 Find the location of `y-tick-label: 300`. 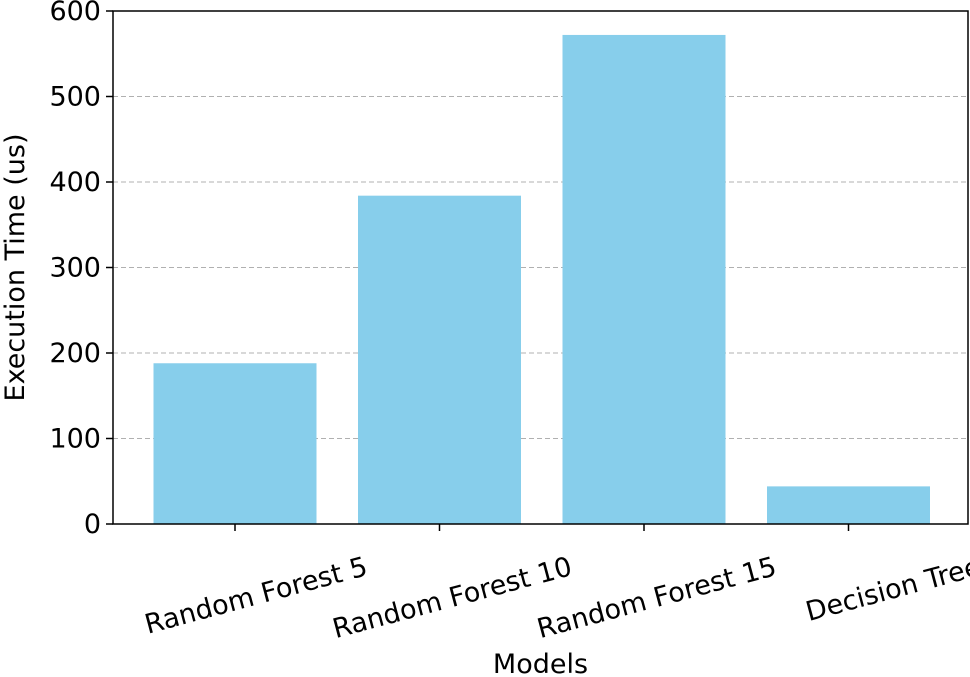

y-tick-label: 300 is located at coordinates (75, 268).